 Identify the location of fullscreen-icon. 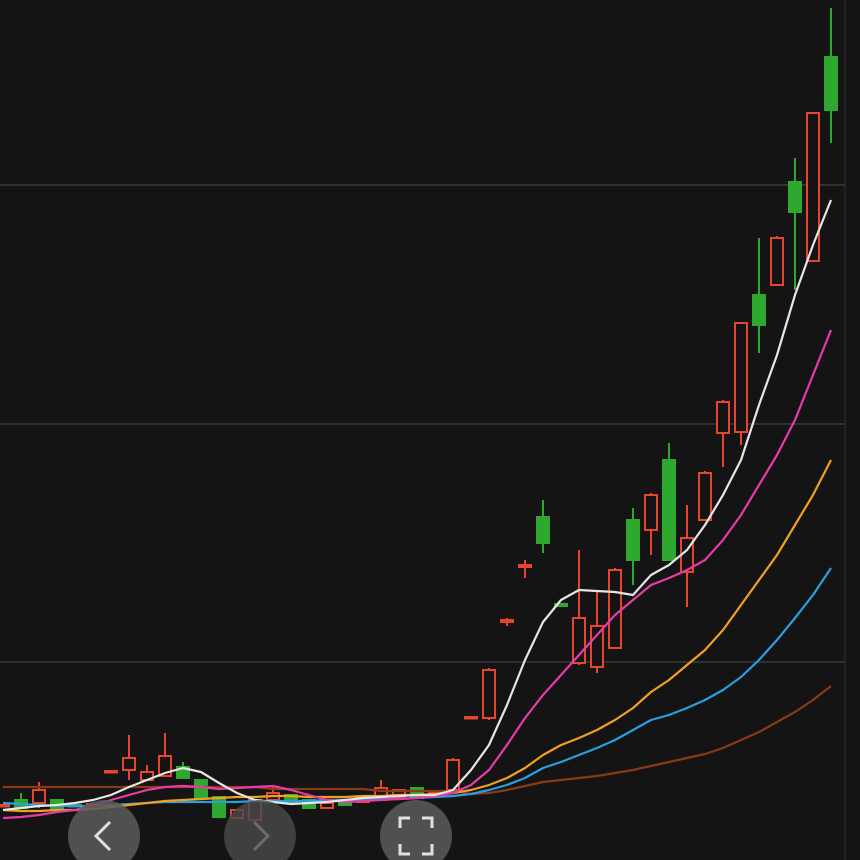
(416, 836).